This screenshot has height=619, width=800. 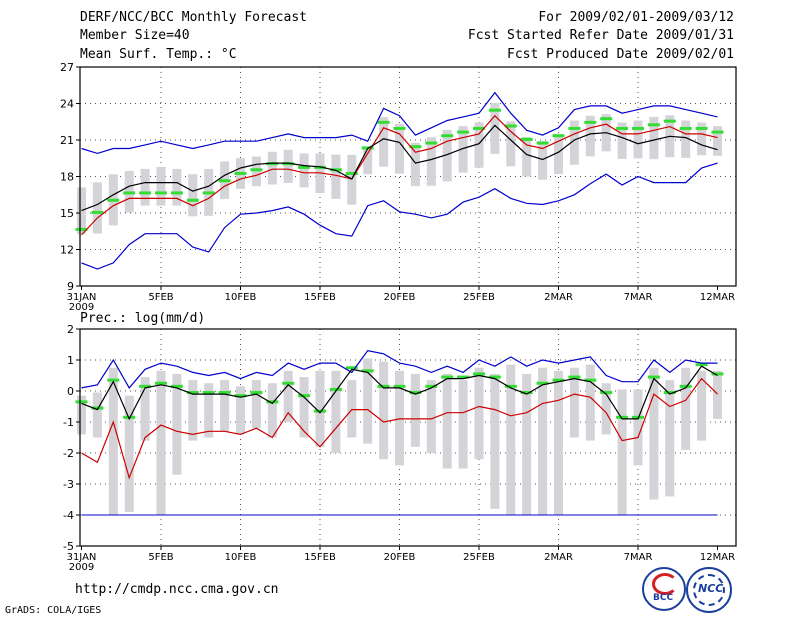 What do you see at coordinates (663, 598) in the screenshot?
I see `bcc-logo-text: BCC` at bounding box center [663, 598].